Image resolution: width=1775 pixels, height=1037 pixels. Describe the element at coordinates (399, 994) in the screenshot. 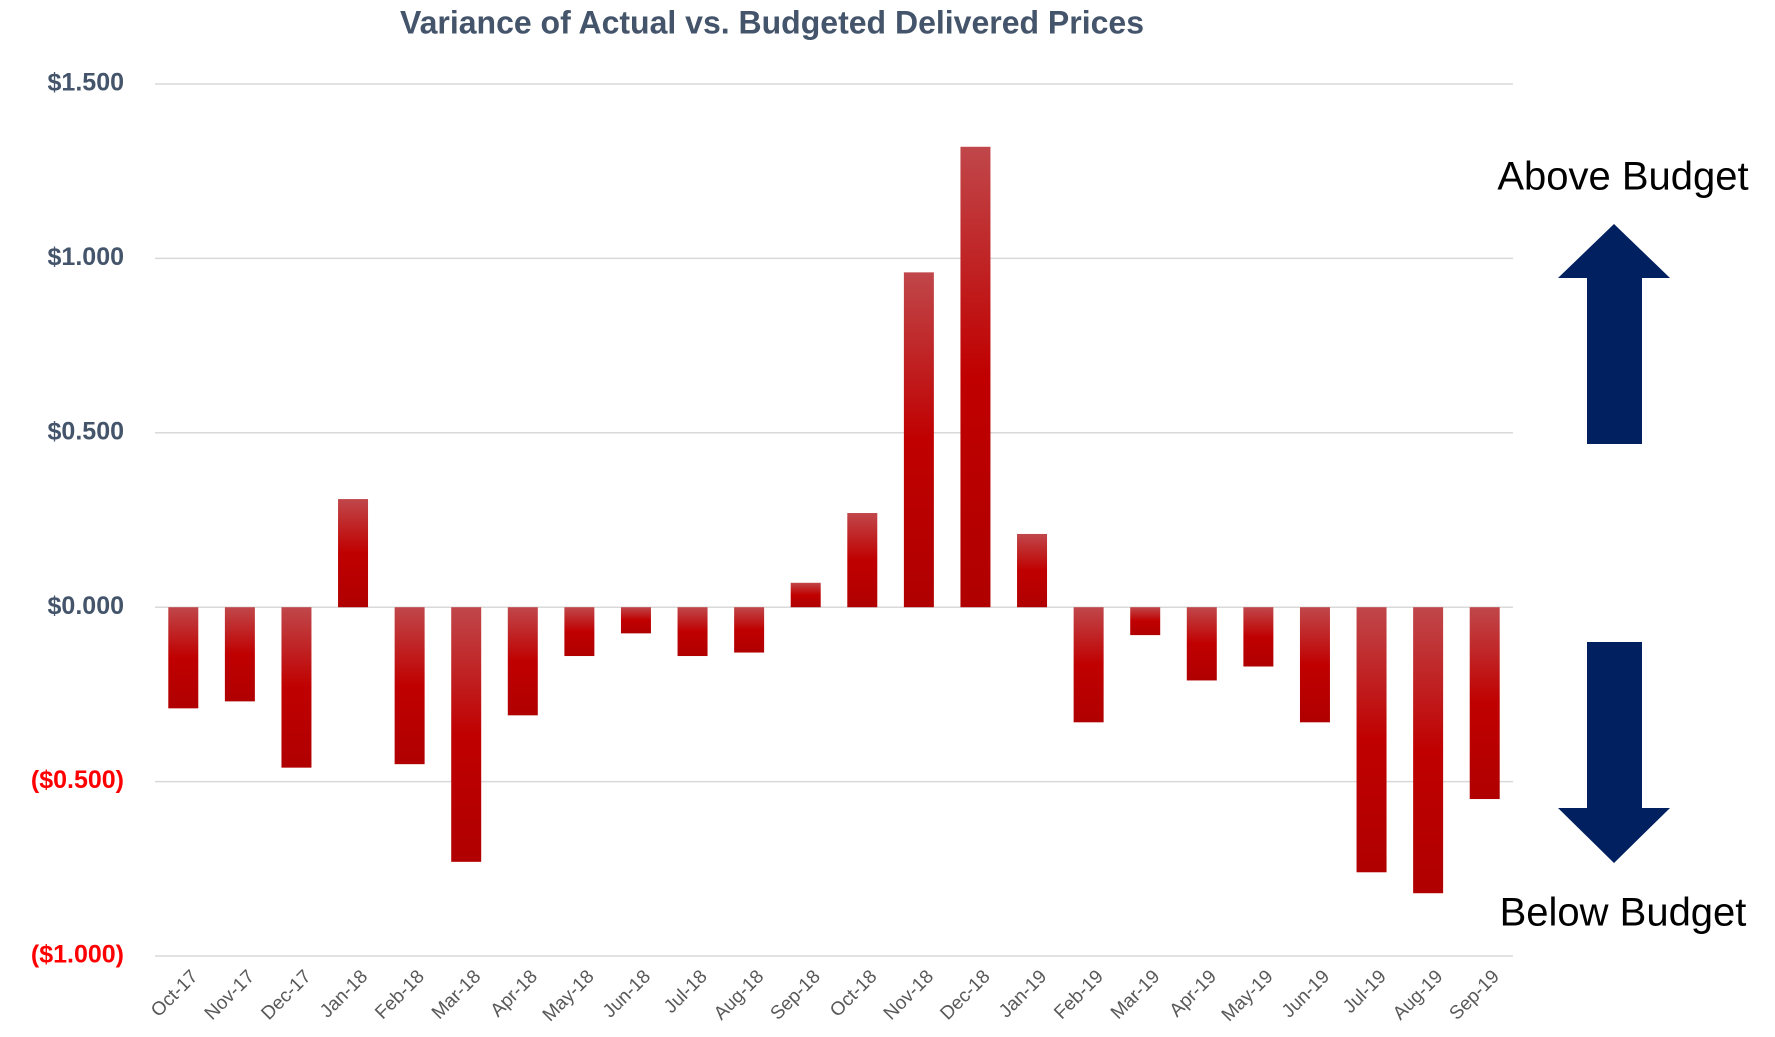

I see `x-tick-label: Feb-18` at that location.